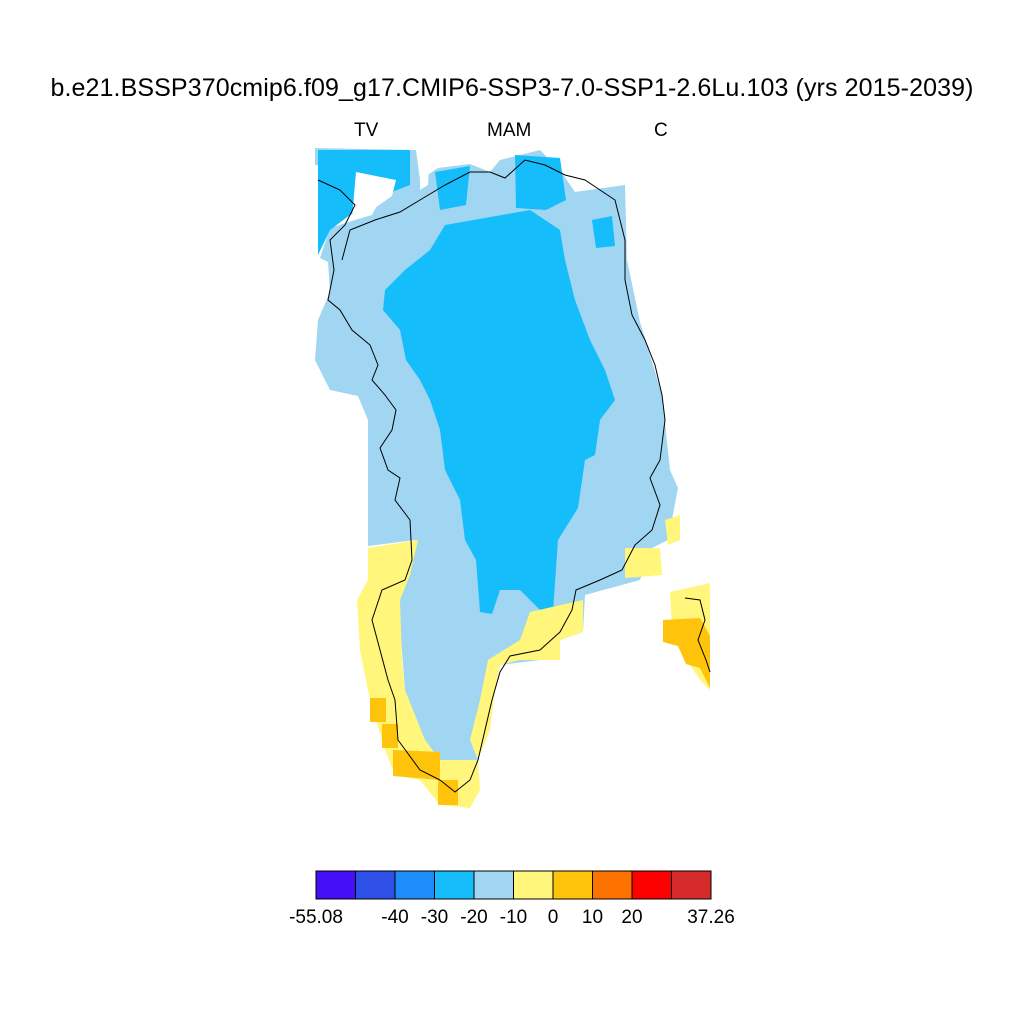 The height and width of the screenshot is (1024, 1024). I want to click on colorbar-label: -20, so click(473, 917).